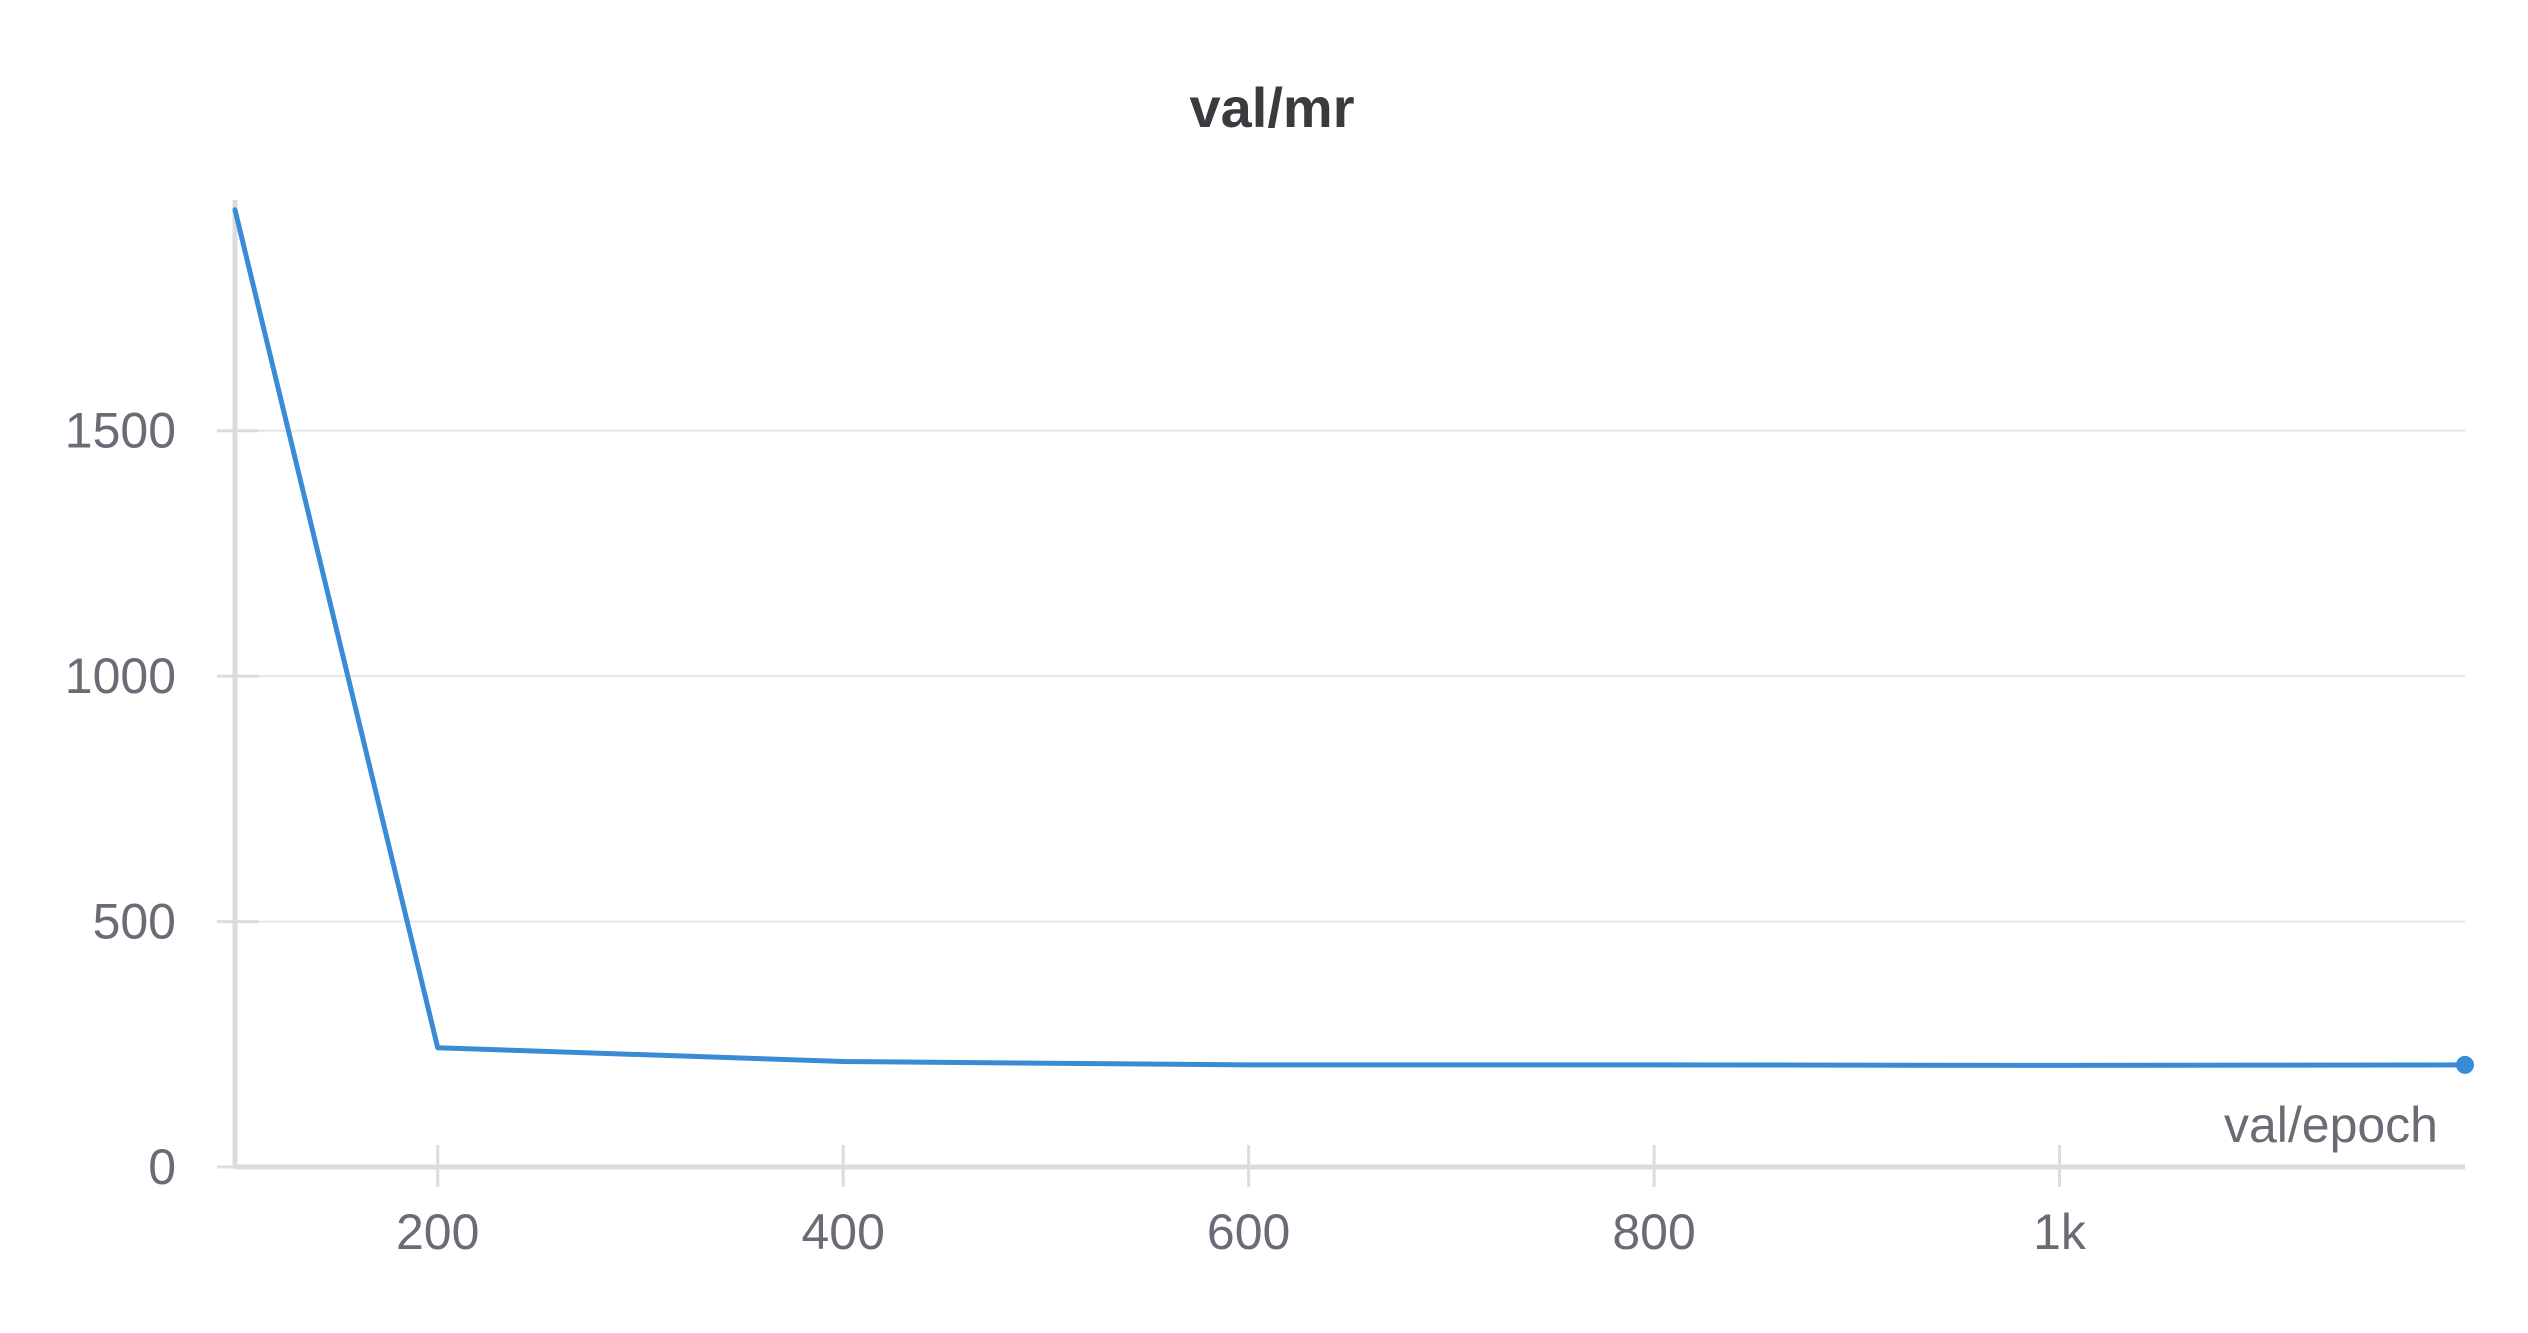 The height and width of the screenshot is (1333, 2528). Describe the element at coordinates (2060, 1232) in the screenshot. I see `x-tick-label: 1k` at that location.